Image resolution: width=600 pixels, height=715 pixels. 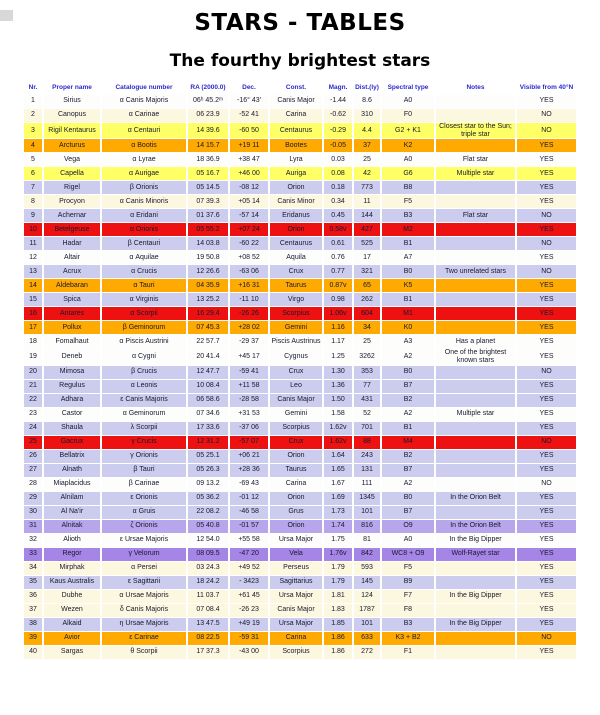 I want to click on cell-catalogue: η Ursae Majoris, so click(x=144, y=624).